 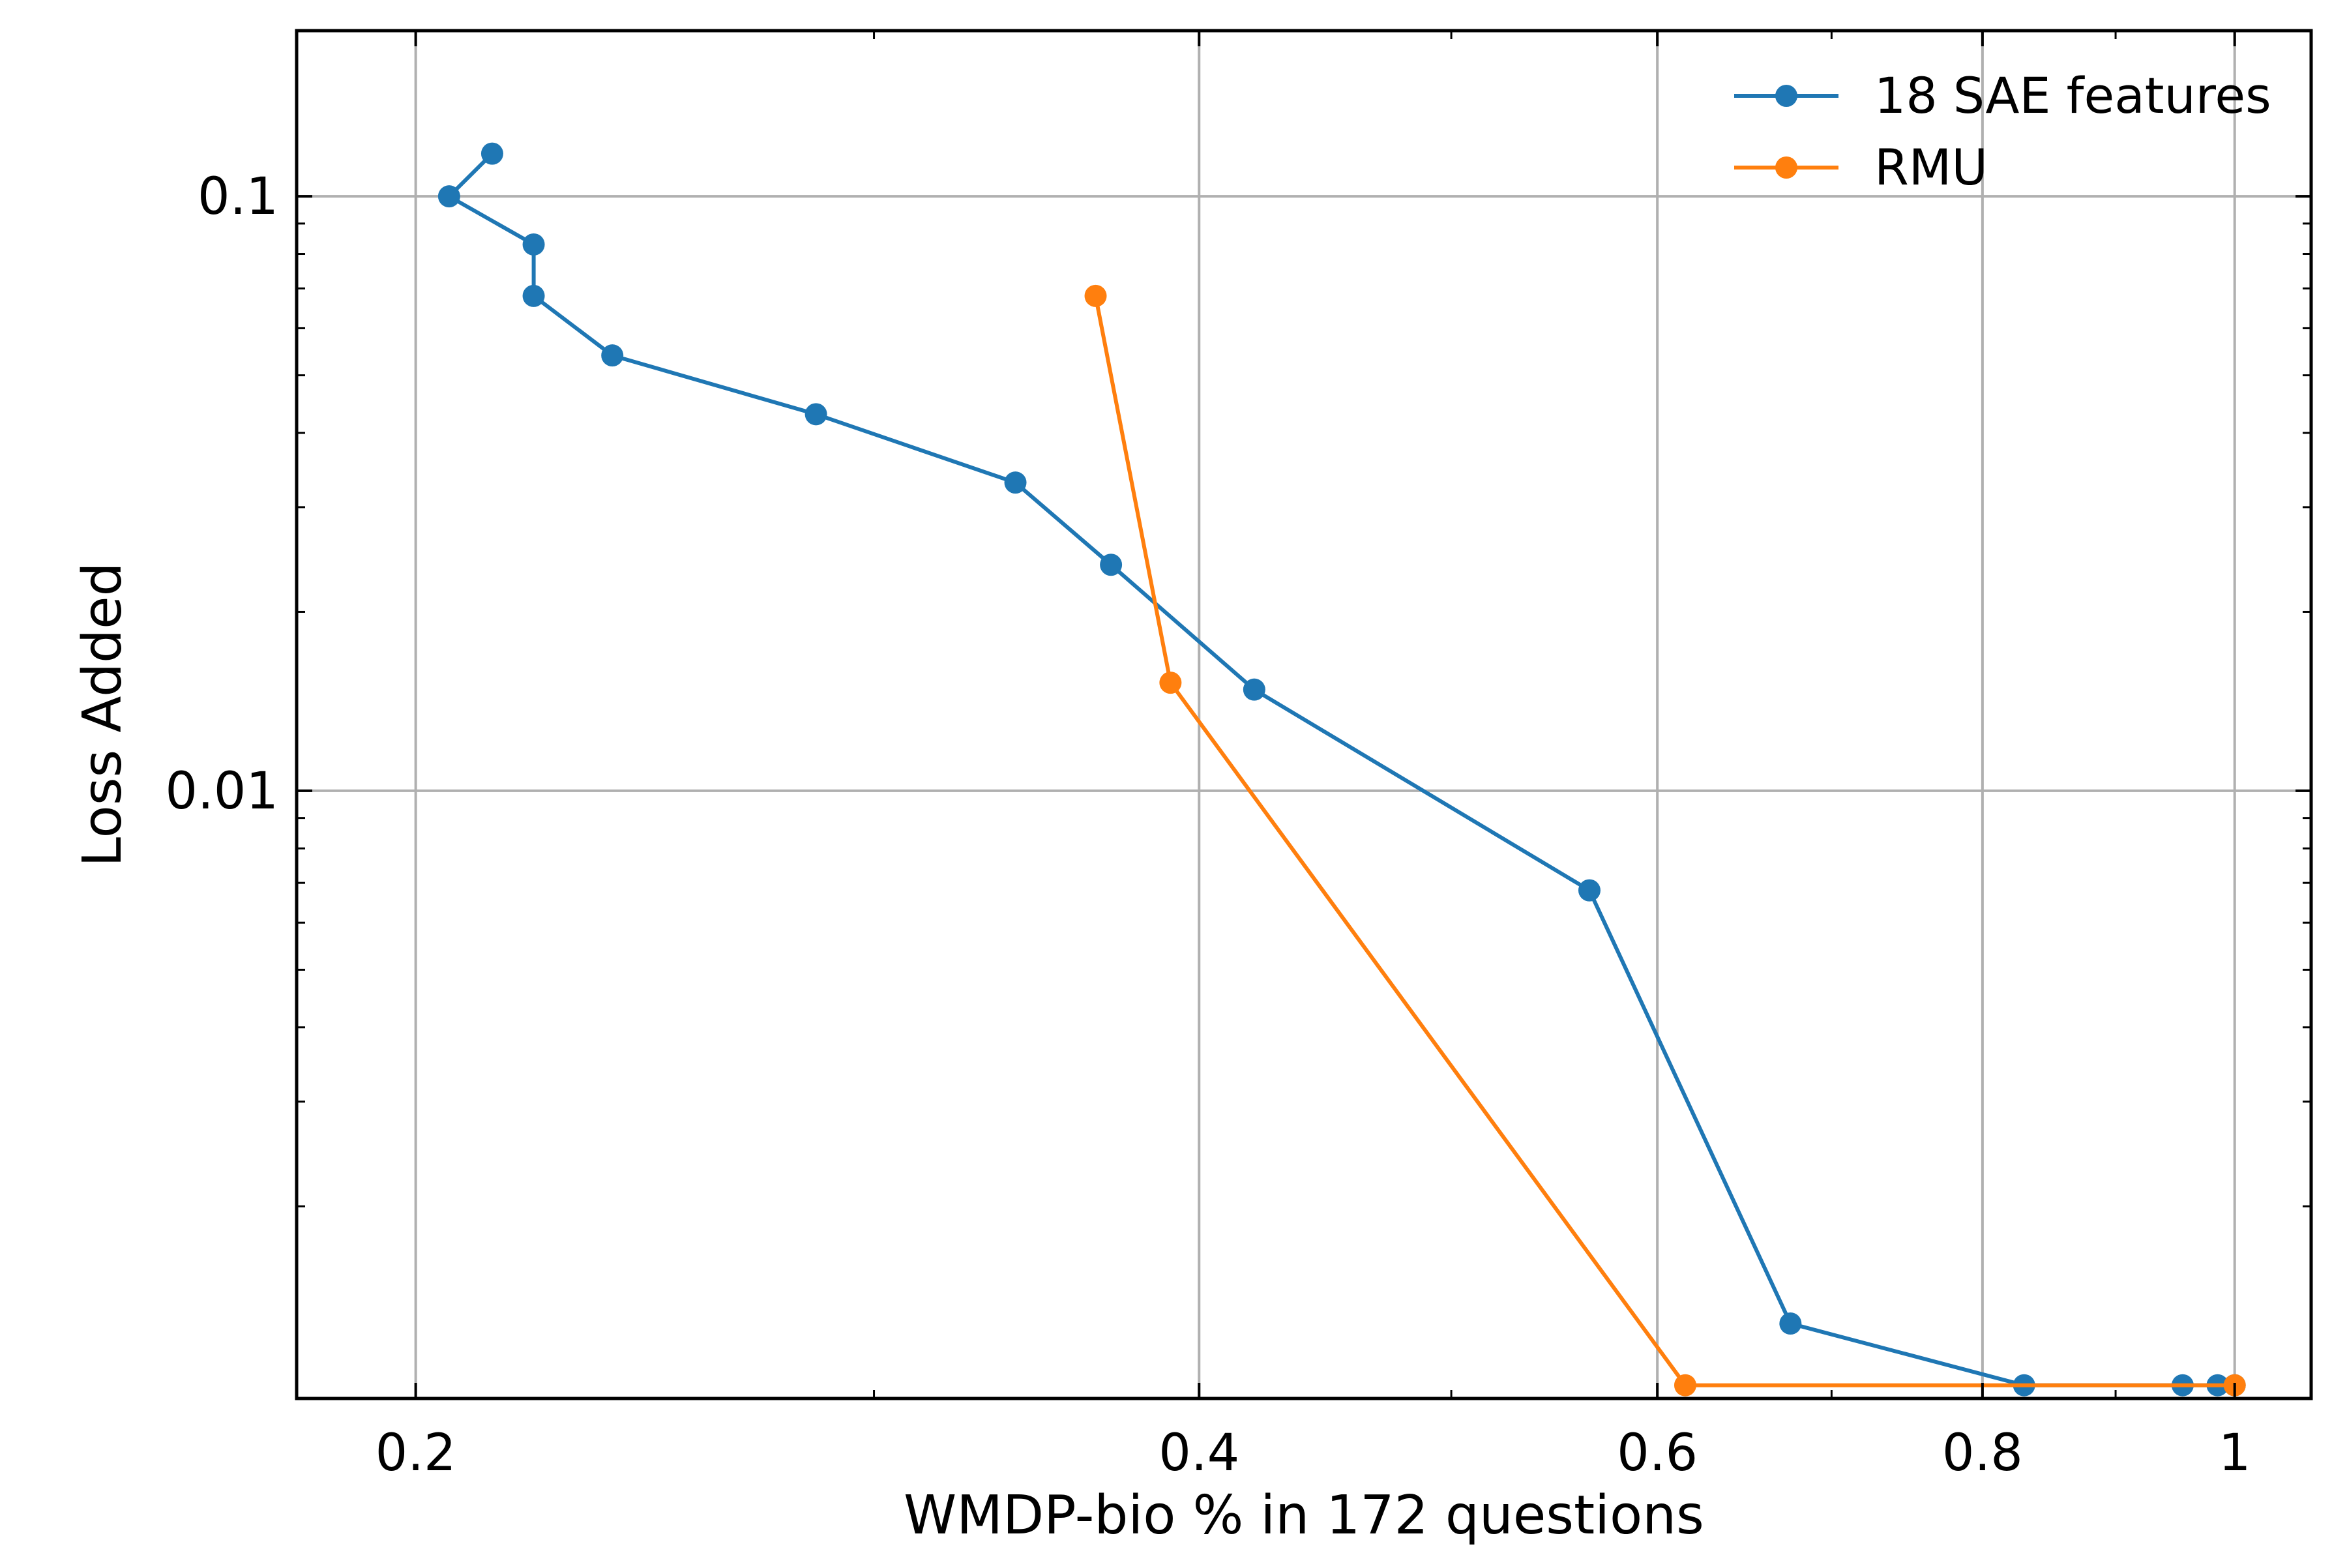 What do you see at coordinates (103, 714) in the screenshot?
I see `y-axis-title: Loss Added` at bounding box center [103, 714].